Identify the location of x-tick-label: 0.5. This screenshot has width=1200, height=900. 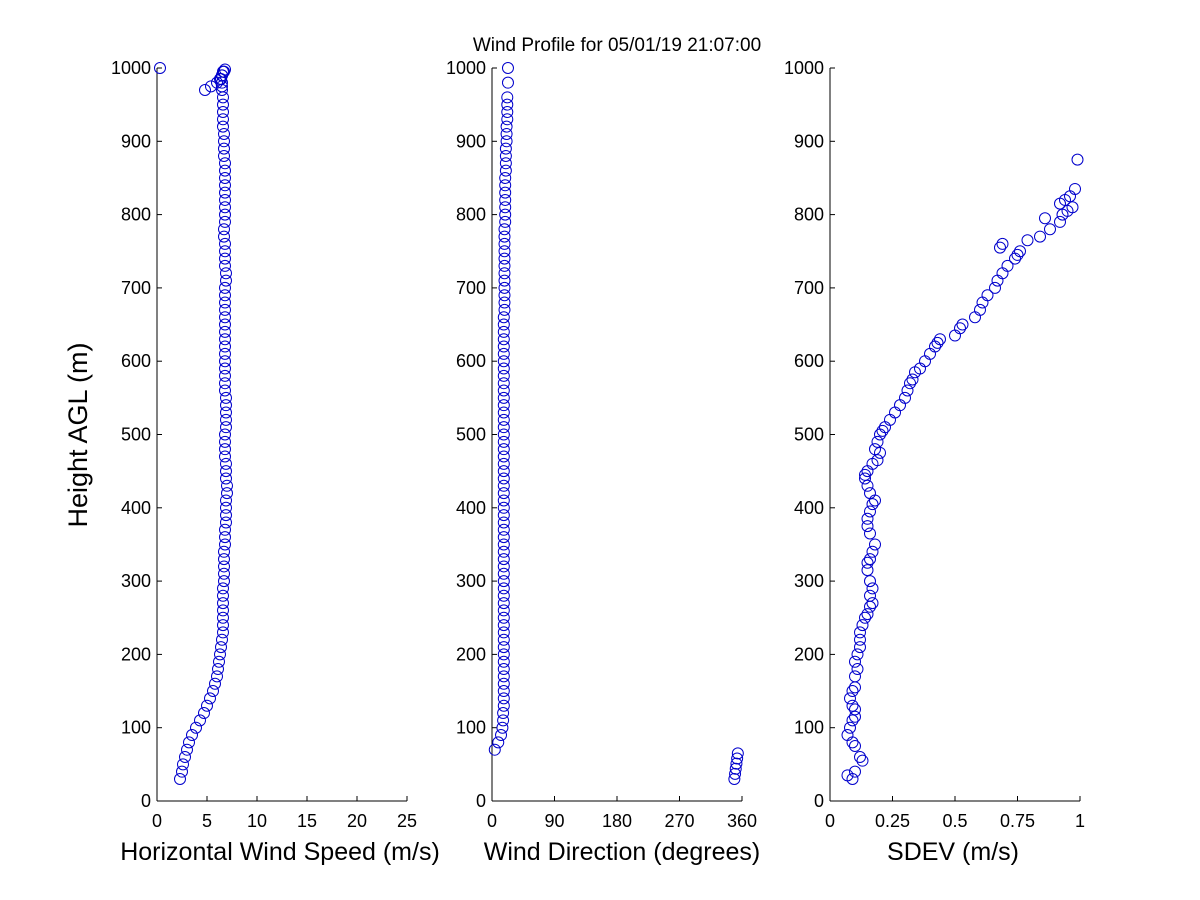
(954, 821).